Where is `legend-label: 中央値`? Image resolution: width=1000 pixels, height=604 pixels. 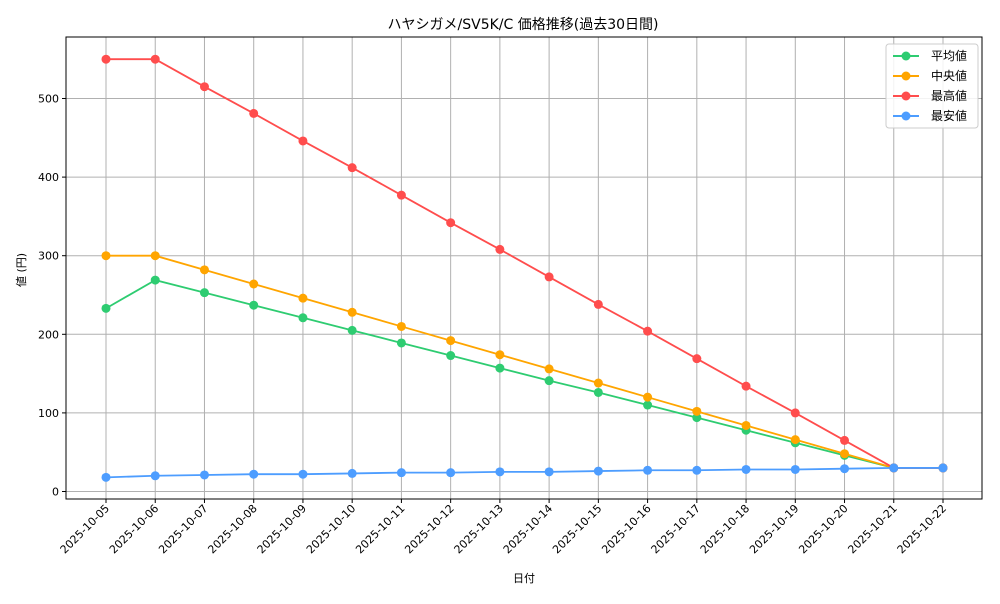
legend-label: 中央値 is located at coordinates (949, 75).